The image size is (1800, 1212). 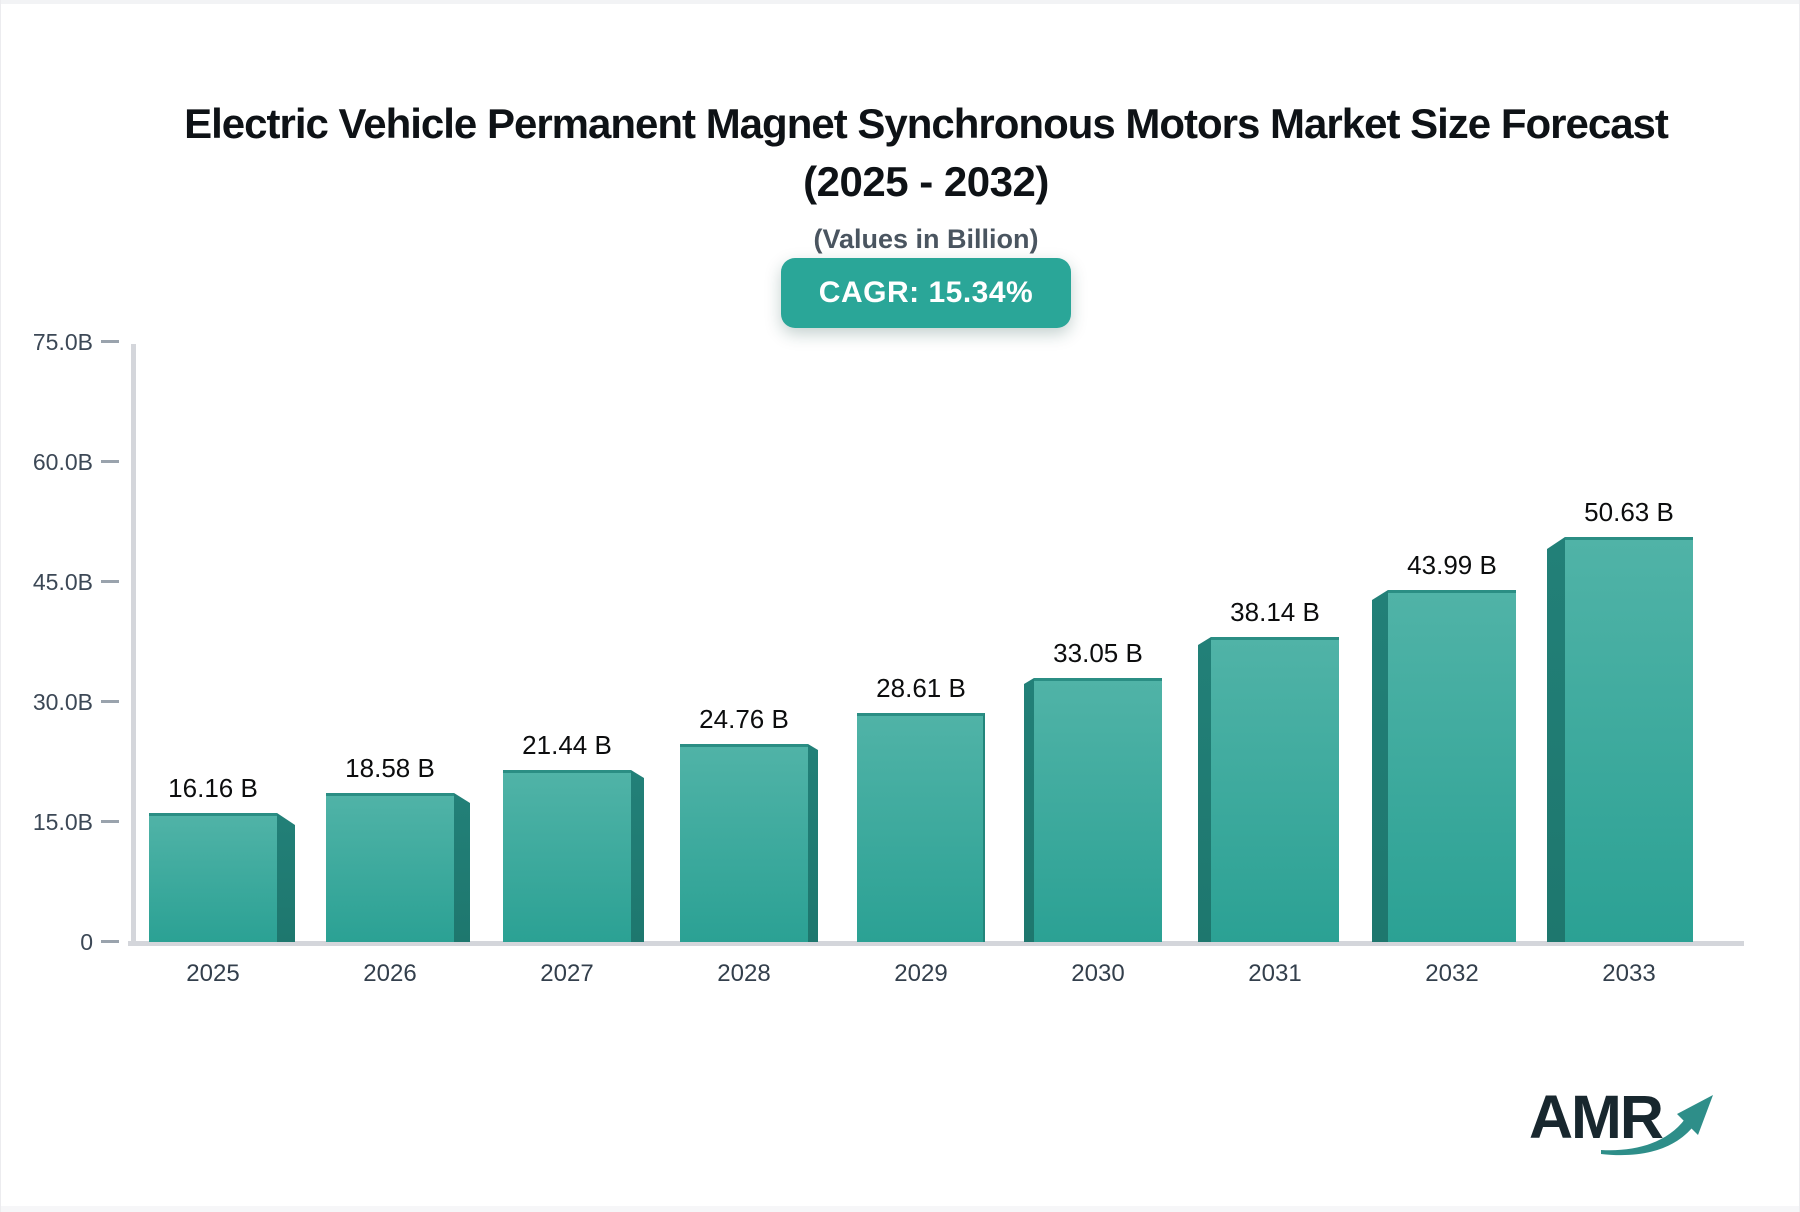 What do you see at coordinates (390, 867) in the screenshot?
I see `bar-2026` at bounding box center [390, 867].